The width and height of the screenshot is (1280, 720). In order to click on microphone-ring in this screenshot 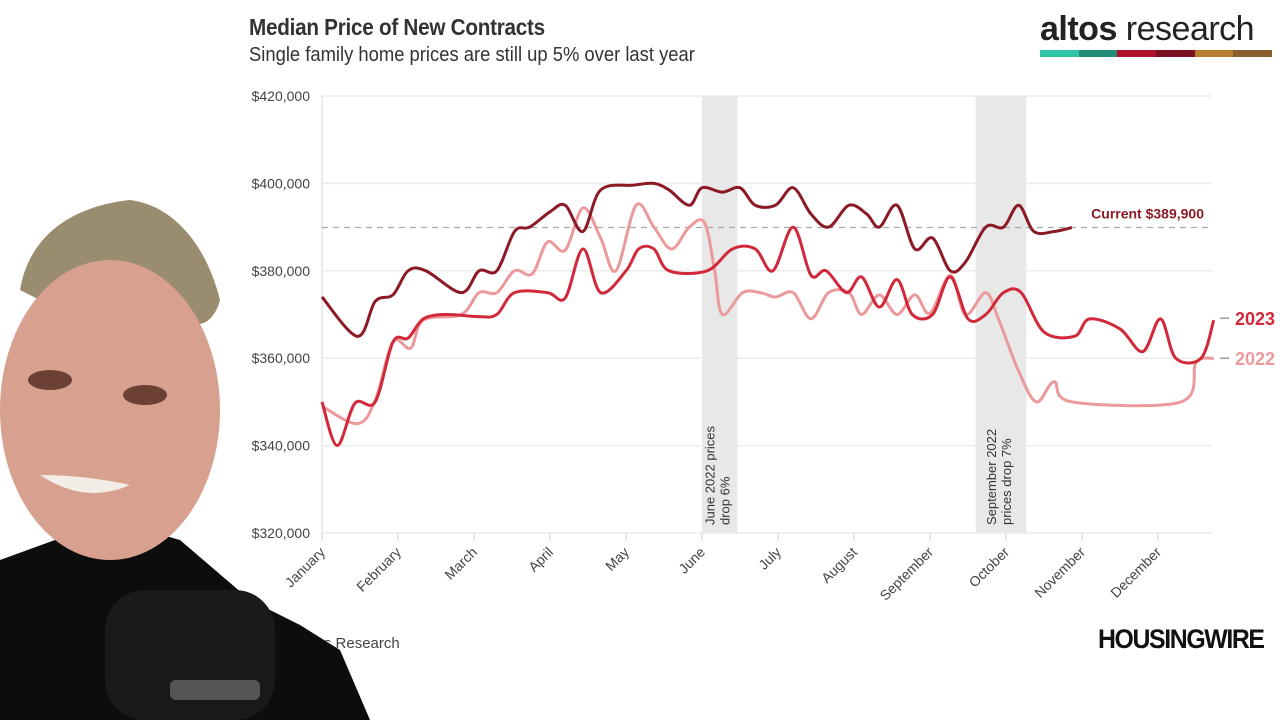, I will do `click(215, 690)`.